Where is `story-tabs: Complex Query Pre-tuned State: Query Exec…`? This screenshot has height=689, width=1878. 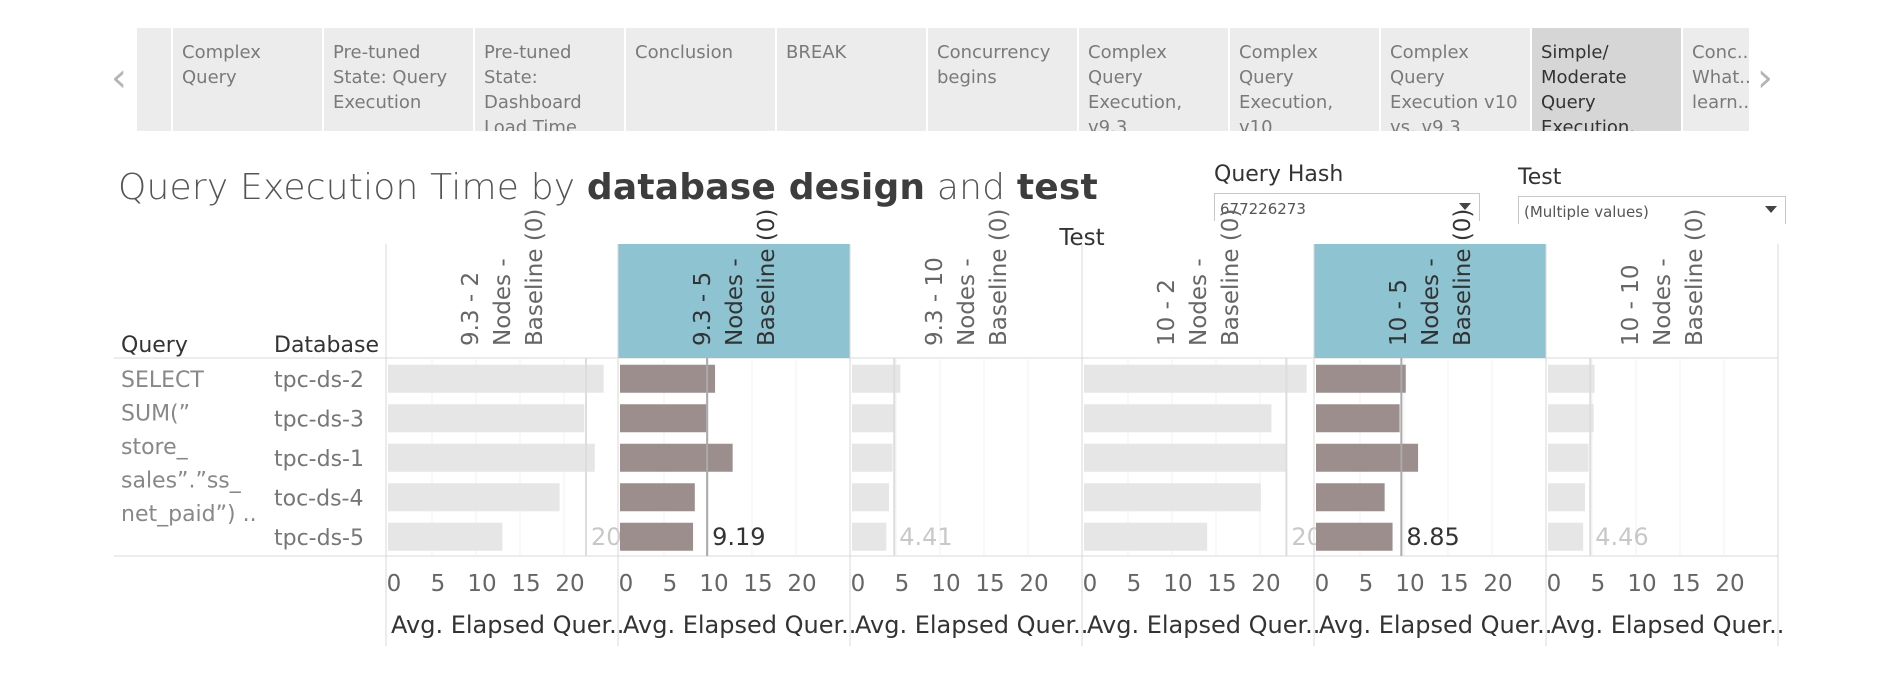
story-tabs: Complex Query Pre-tuned State: Query Exec… is located at coordinates (943, 79).